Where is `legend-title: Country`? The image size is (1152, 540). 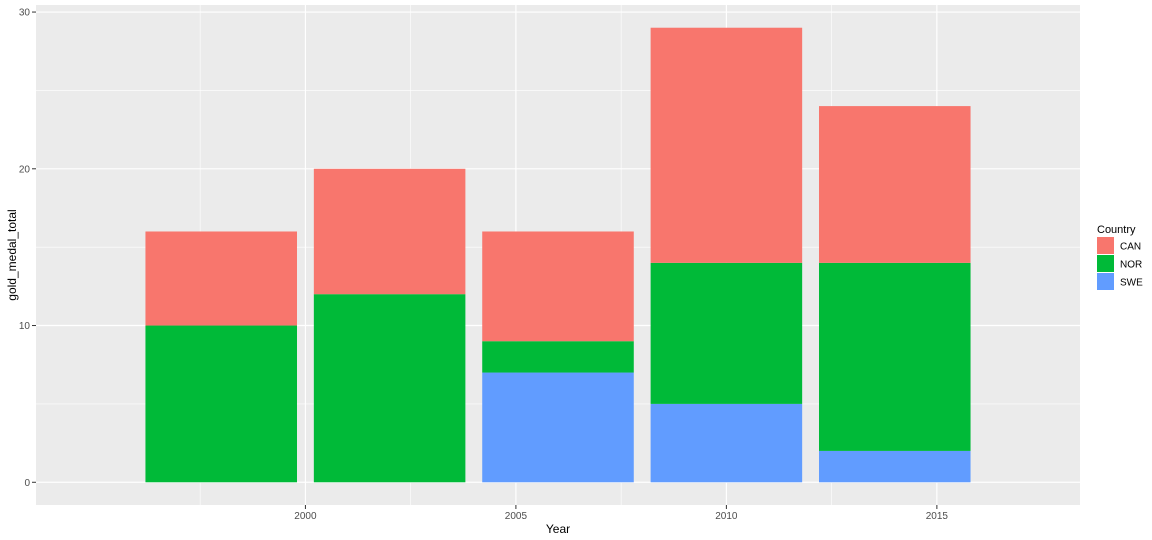 legend-title: Country is located at coordinates (1116, 230).